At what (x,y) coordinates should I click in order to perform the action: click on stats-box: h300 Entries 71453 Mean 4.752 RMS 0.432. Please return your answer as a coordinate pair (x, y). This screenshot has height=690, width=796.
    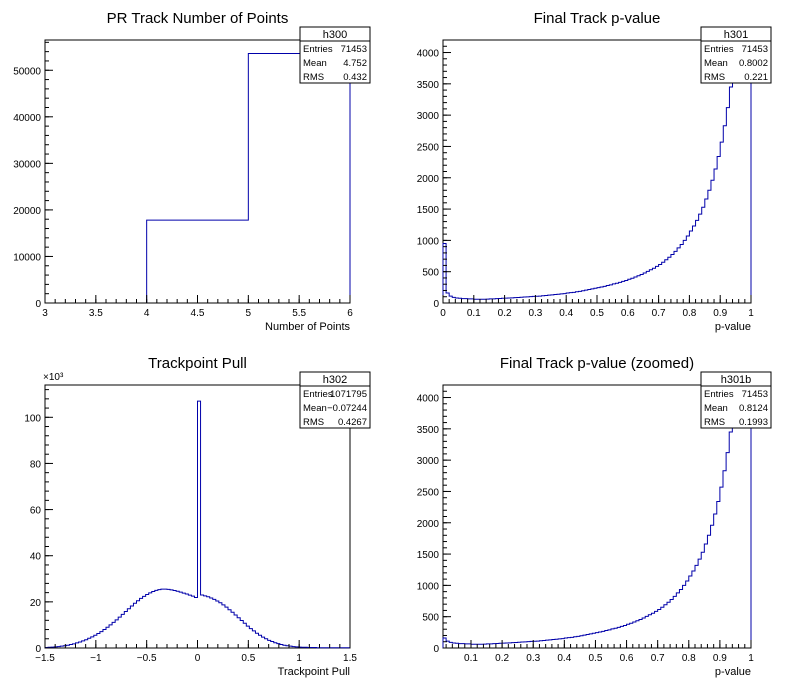
    Looking at the image, I should click on (335, 55).